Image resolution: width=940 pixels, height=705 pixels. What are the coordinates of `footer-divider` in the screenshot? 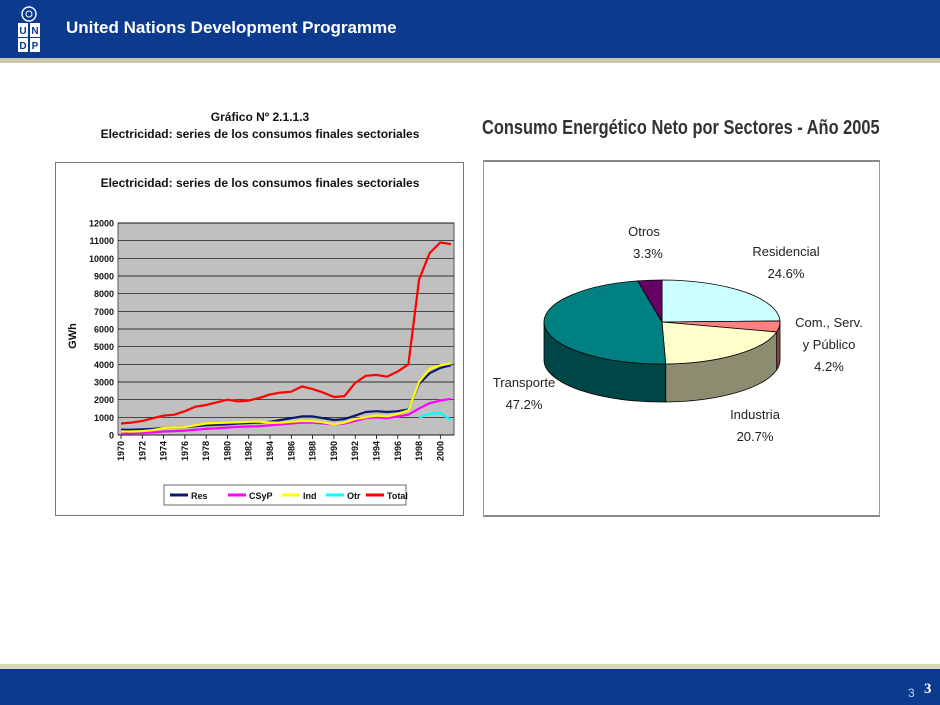 It's located at (470, 666).